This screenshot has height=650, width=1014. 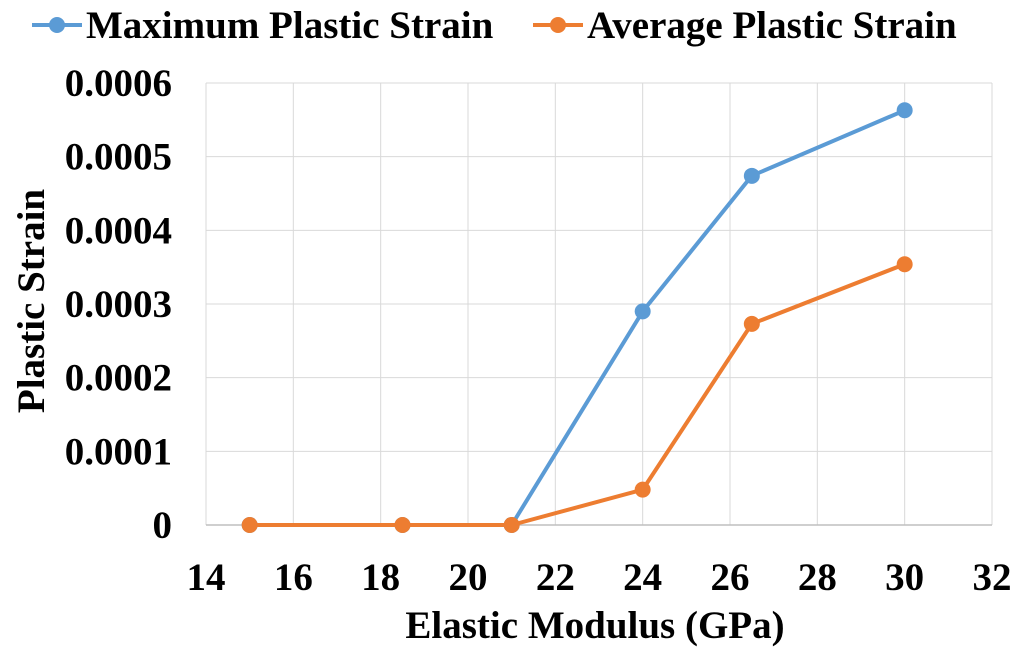 I want to click on x-tick-label: 14, so click(x=206, y=577).